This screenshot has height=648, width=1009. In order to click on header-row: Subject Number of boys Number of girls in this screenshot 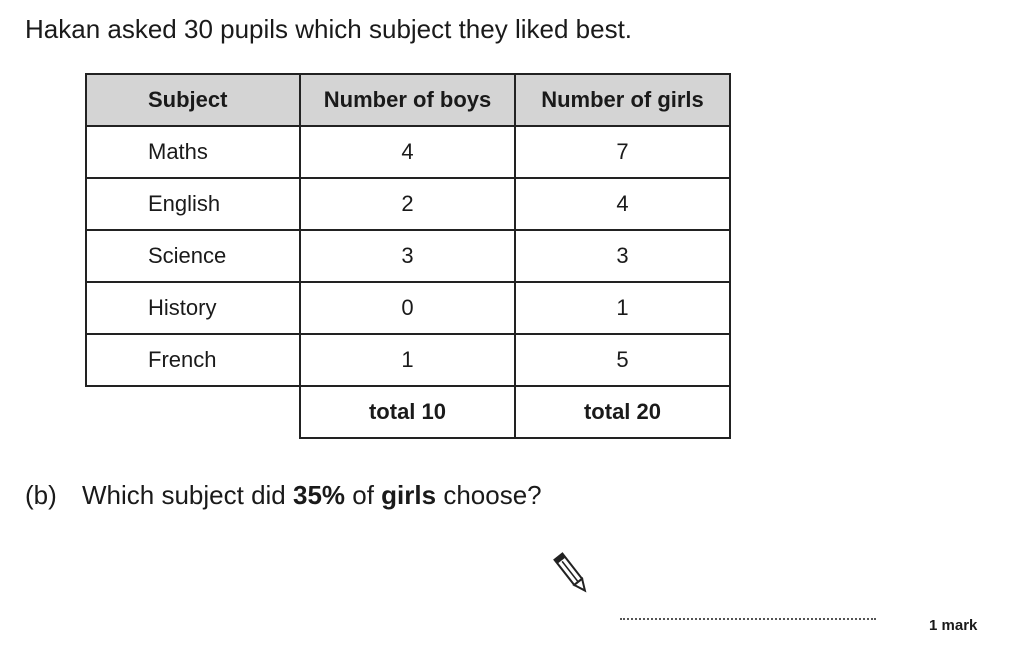, I will do `click(408, 100)`.